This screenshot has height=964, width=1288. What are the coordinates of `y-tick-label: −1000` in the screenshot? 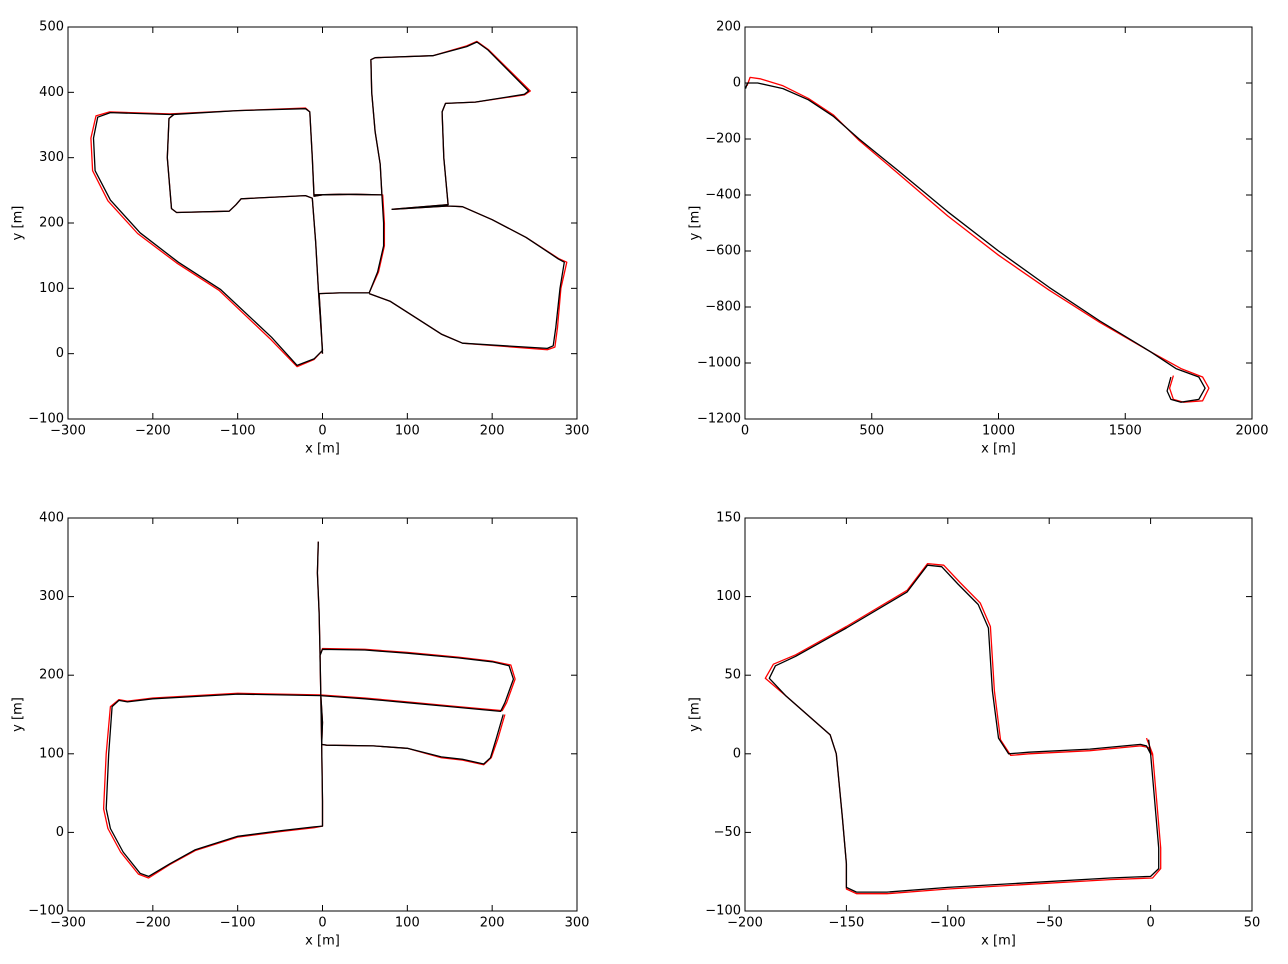 It's located at (719, 363).